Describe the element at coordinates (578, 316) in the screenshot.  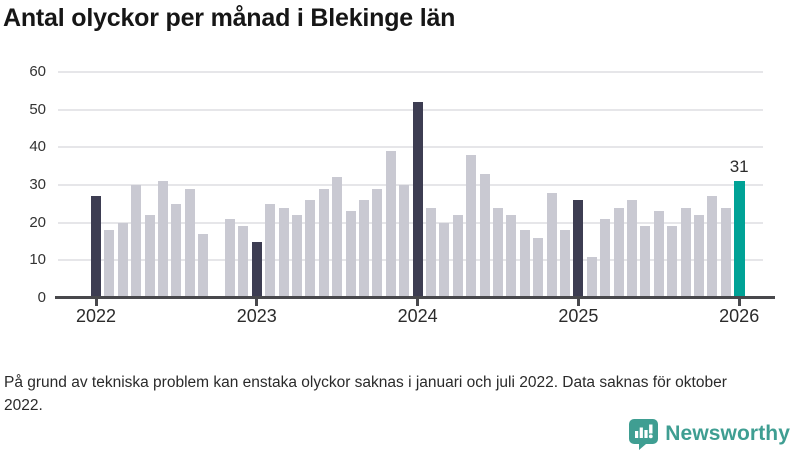
I see `year-label-2025: 2025` at that location.